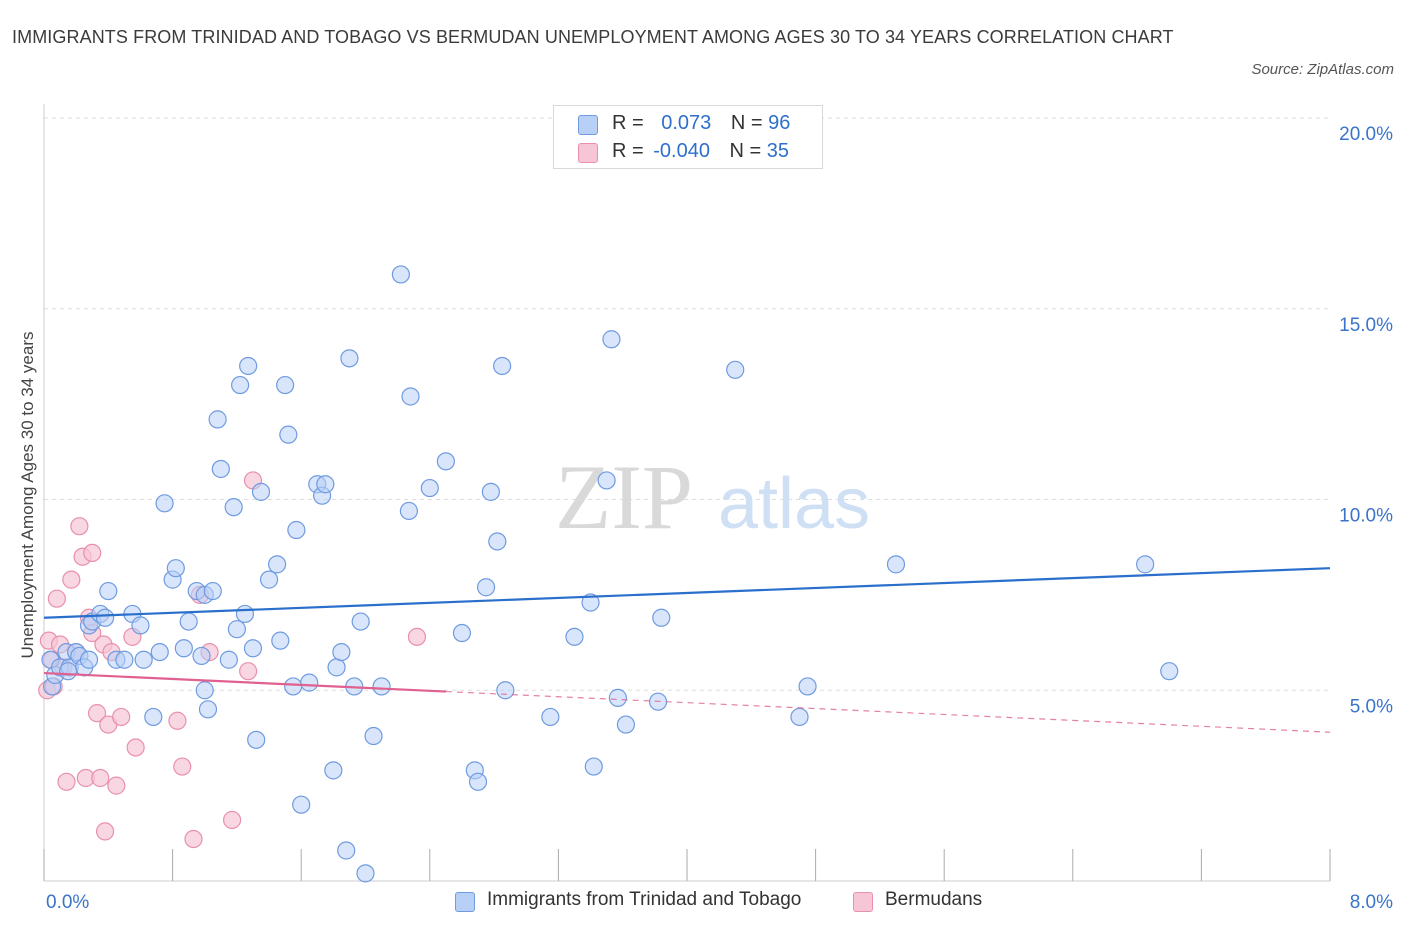  What do you see at coordinates (779, 123) in the screenshot?
I see `legend-n-value-1: 96` at bounding box center [779, 123].